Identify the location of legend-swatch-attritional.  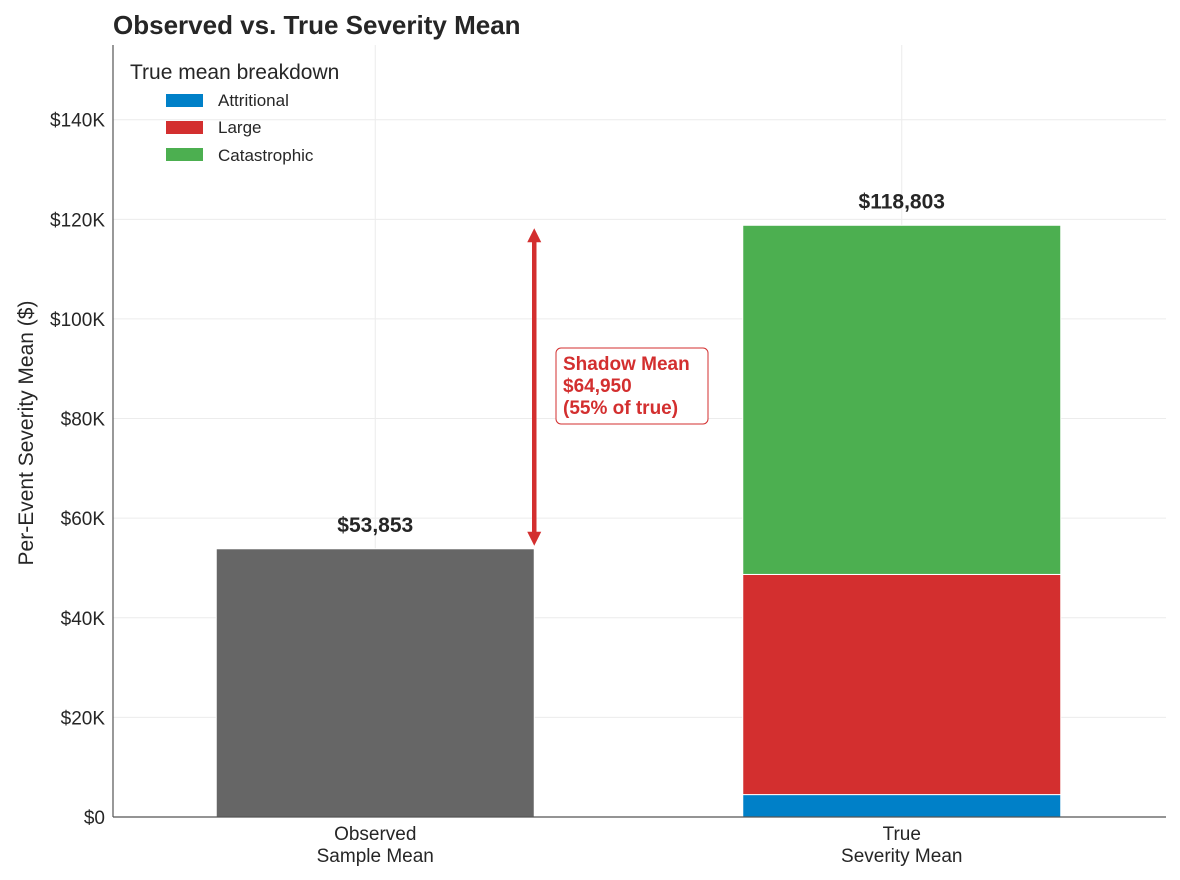
(184, 100).